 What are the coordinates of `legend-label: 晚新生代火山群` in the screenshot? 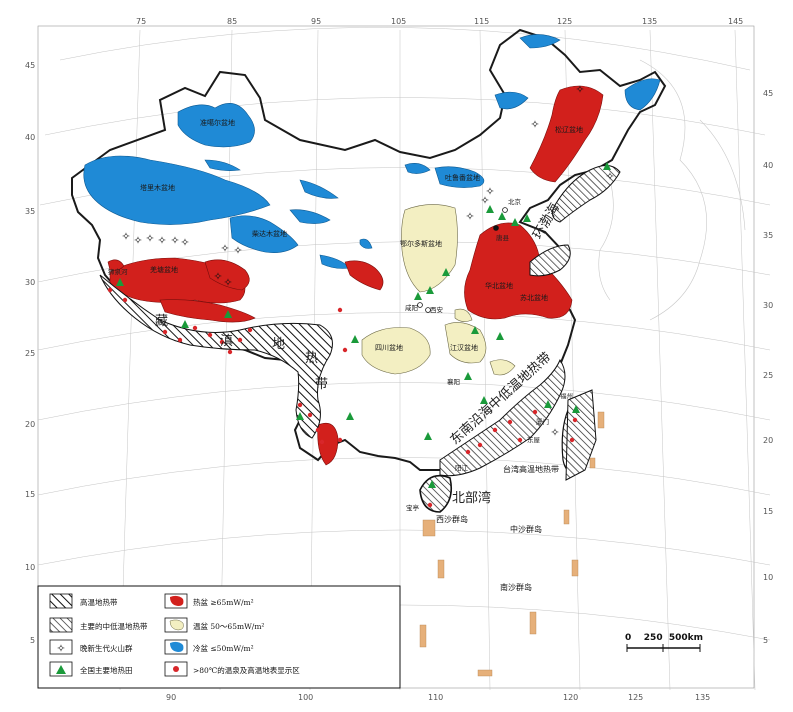 It's located at (106, 648).